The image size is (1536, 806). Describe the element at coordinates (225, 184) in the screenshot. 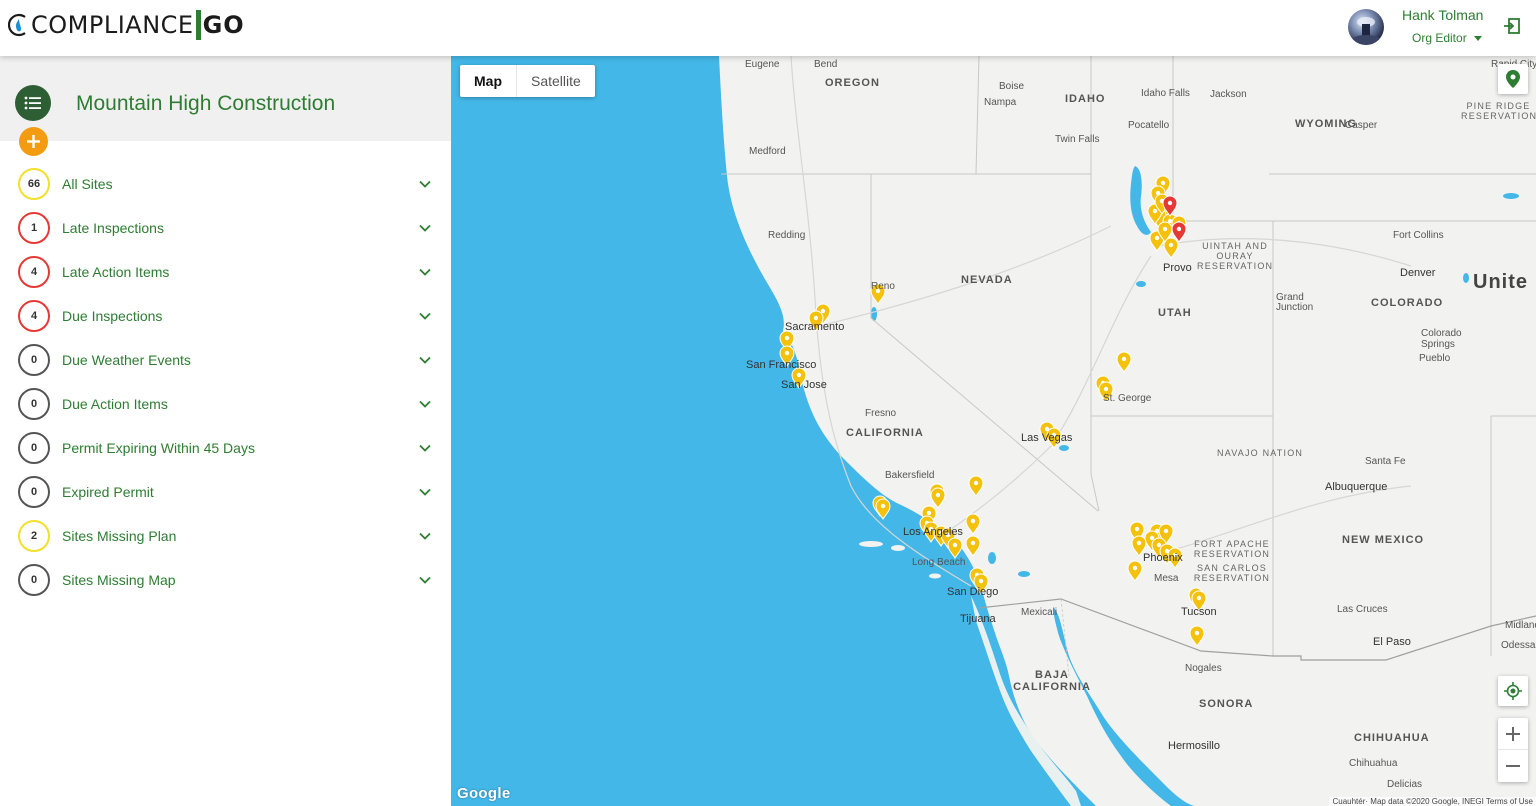

I see `site-category-row: 66 All Sites` at that location.